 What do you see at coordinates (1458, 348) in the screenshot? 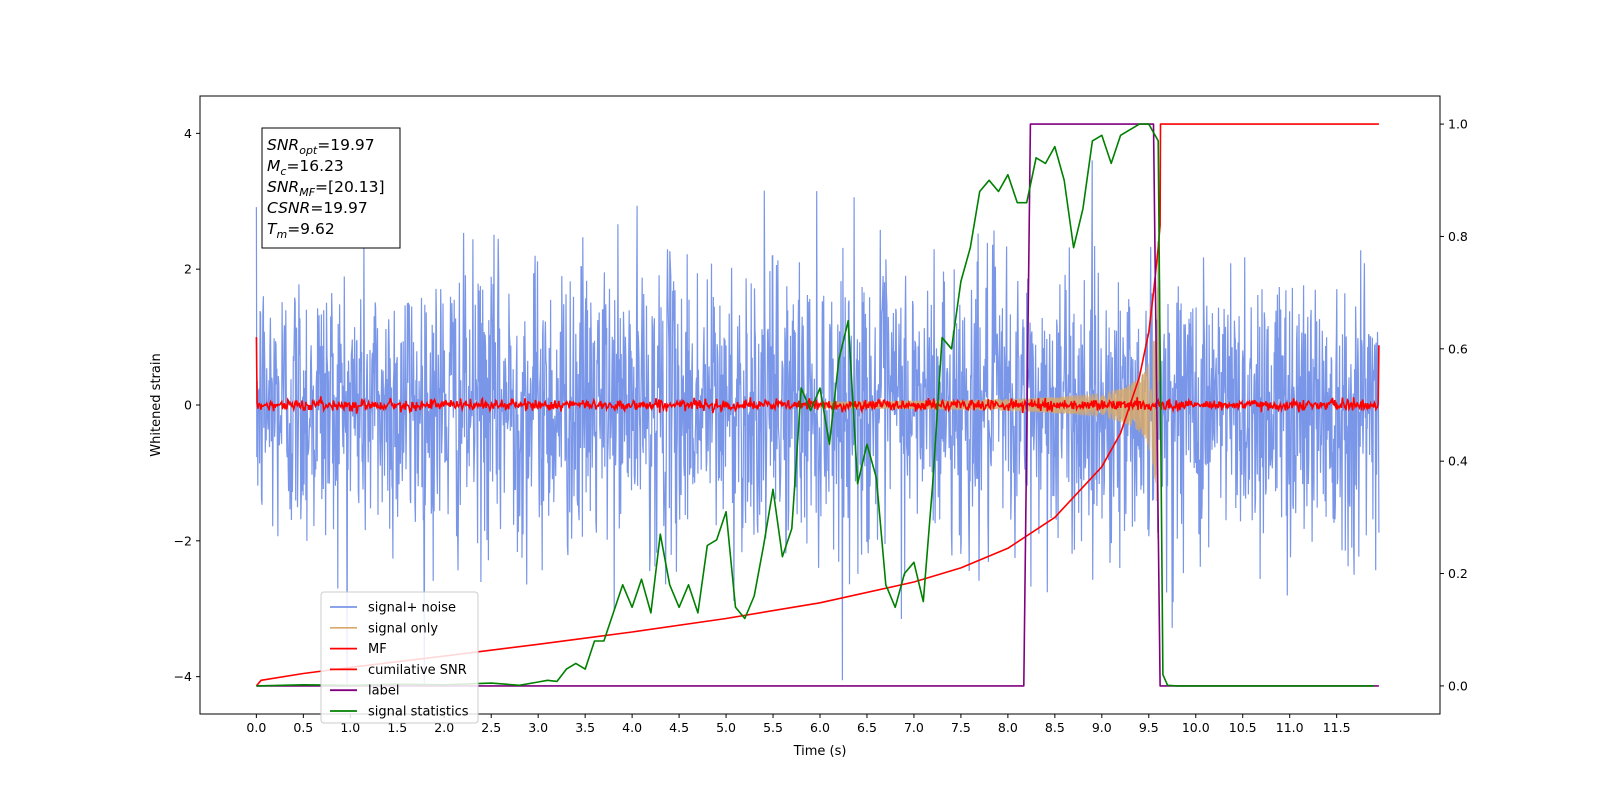
I see `y2-tick-label: 0.6` at bounding box center [1458, 348].